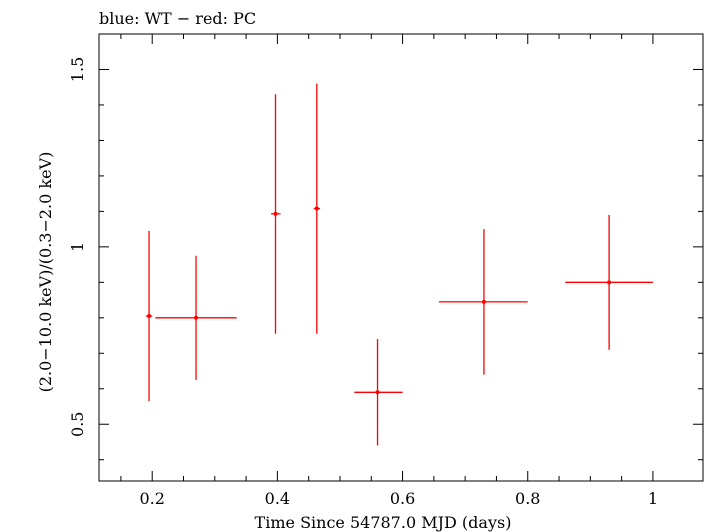  Describe the element at coordinates (77, 424) in the screenshot. I see `y-tick-label: 0.5` at that location.